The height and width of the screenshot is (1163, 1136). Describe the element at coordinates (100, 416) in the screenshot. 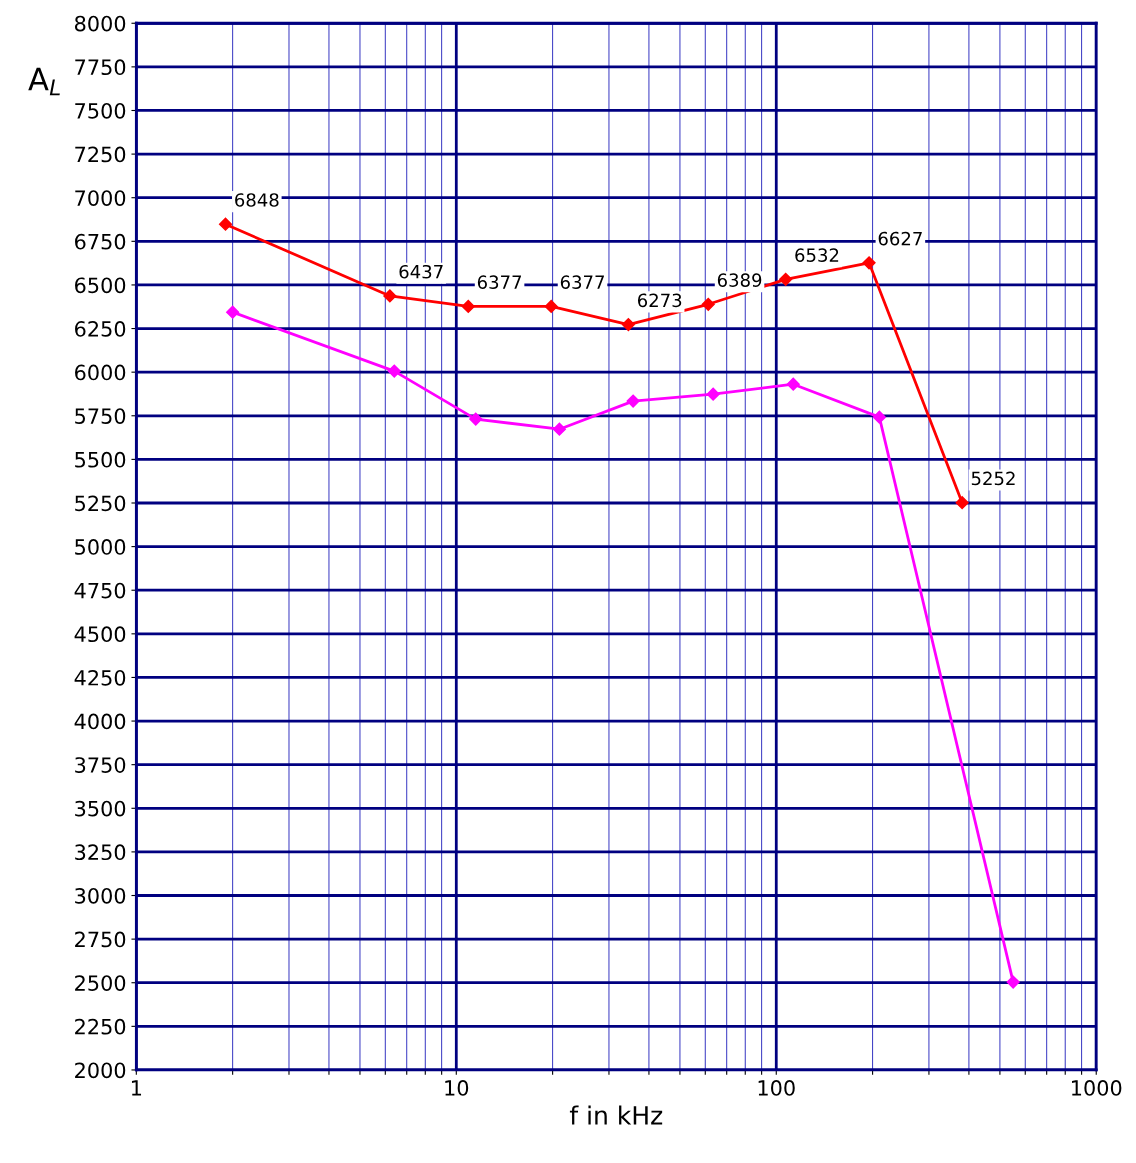

I see `y-tick-label: 5750` at that location.